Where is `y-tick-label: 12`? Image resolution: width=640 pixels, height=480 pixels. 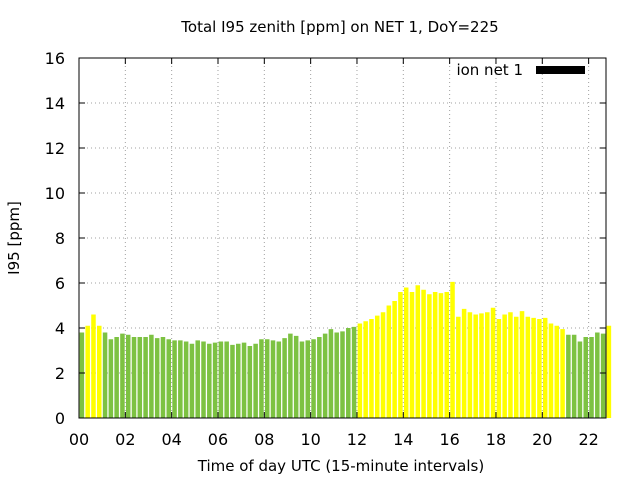
y-tick-label: 12 is located at coordinates (55, 148).